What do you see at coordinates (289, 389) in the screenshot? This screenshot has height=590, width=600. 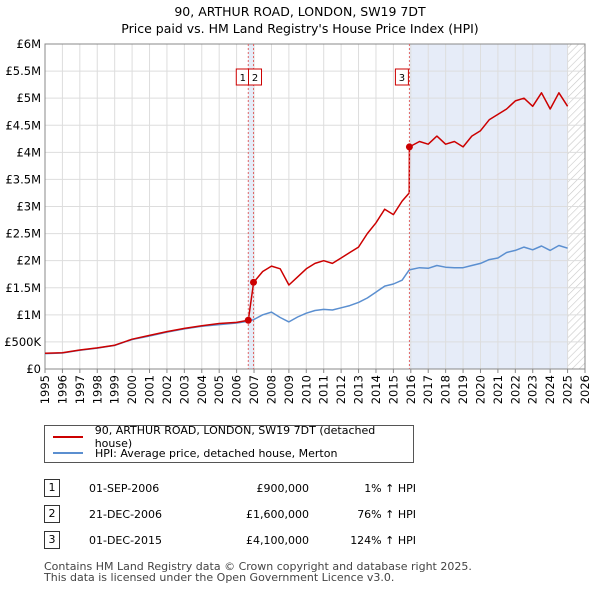 I see `x-tick-label: 2009` at bounding box center [289, 389].